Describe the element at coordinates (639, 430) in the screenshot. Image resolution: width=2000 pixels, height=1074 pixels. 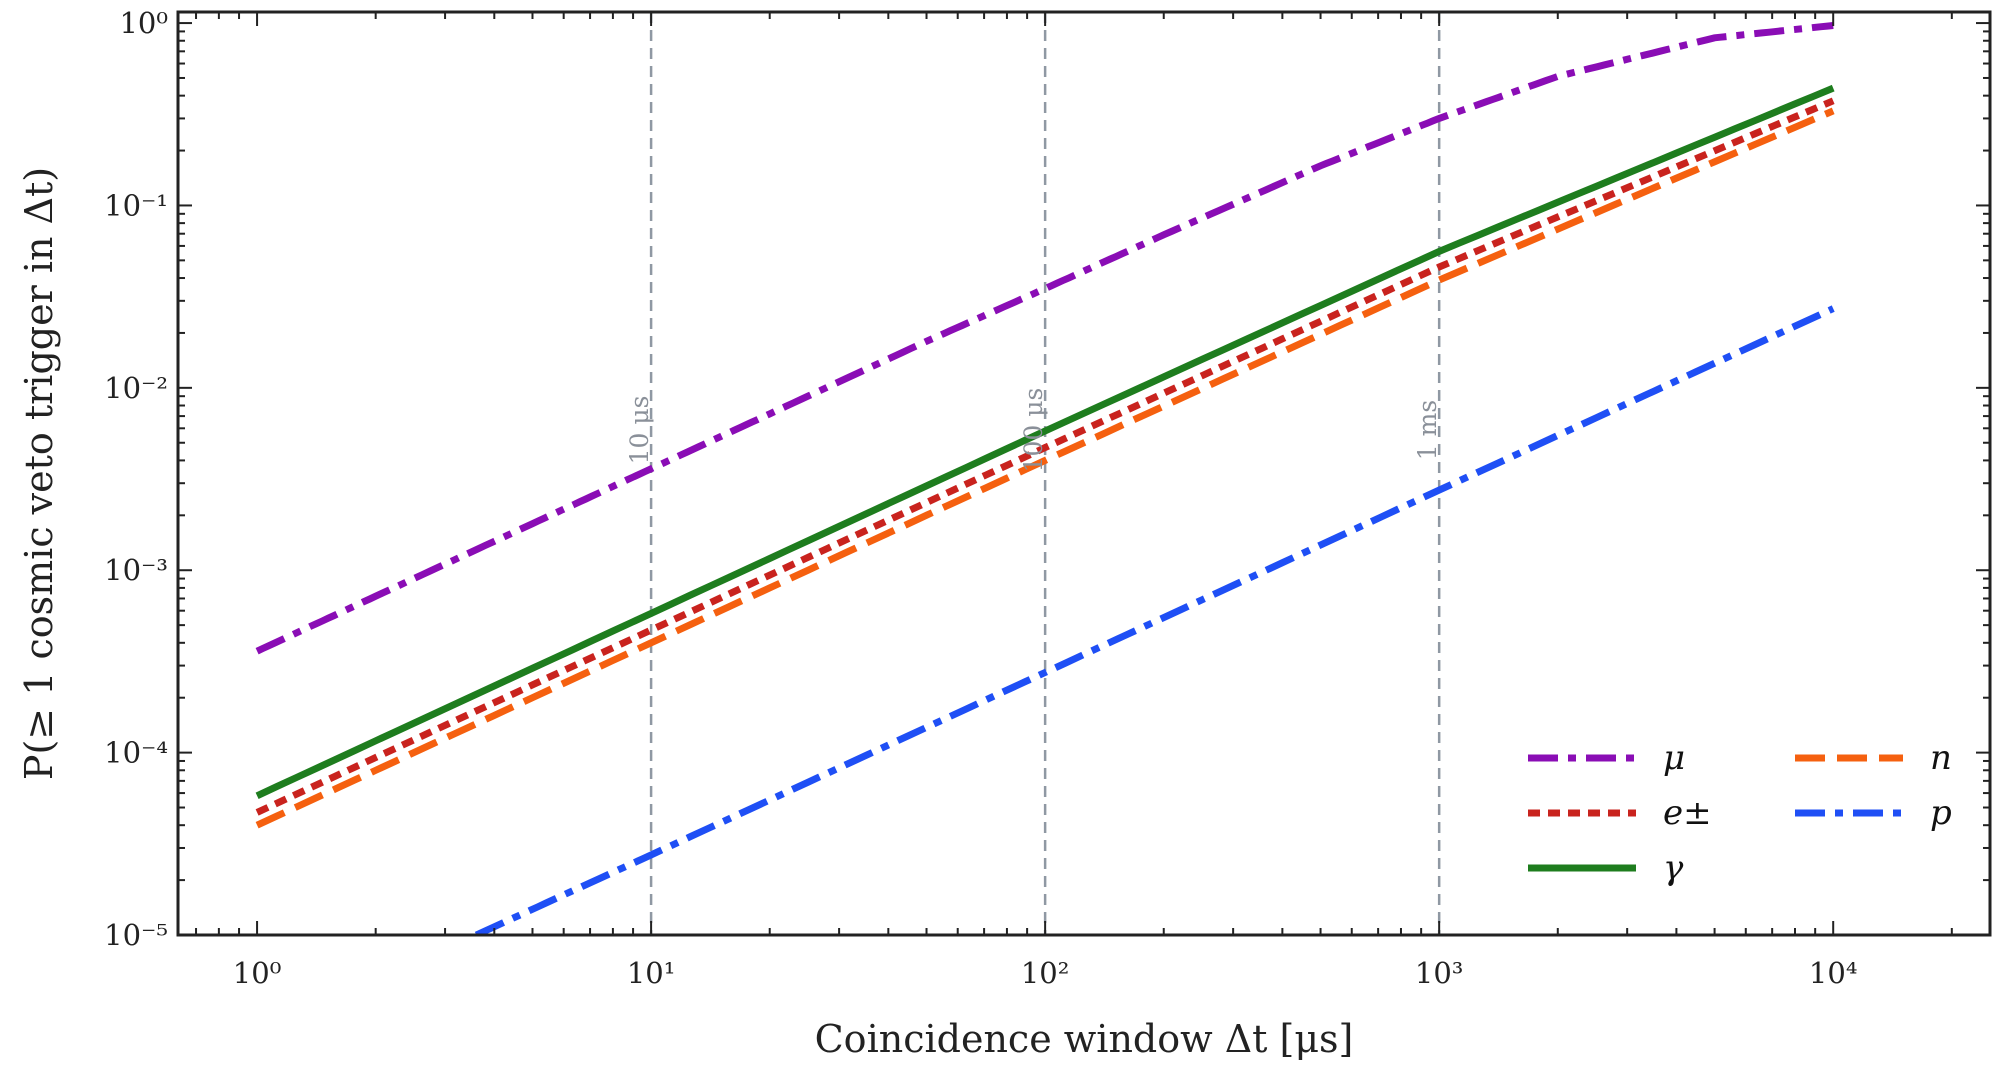
I see `reference-line-label-10-mus: 10 μs` at that location.